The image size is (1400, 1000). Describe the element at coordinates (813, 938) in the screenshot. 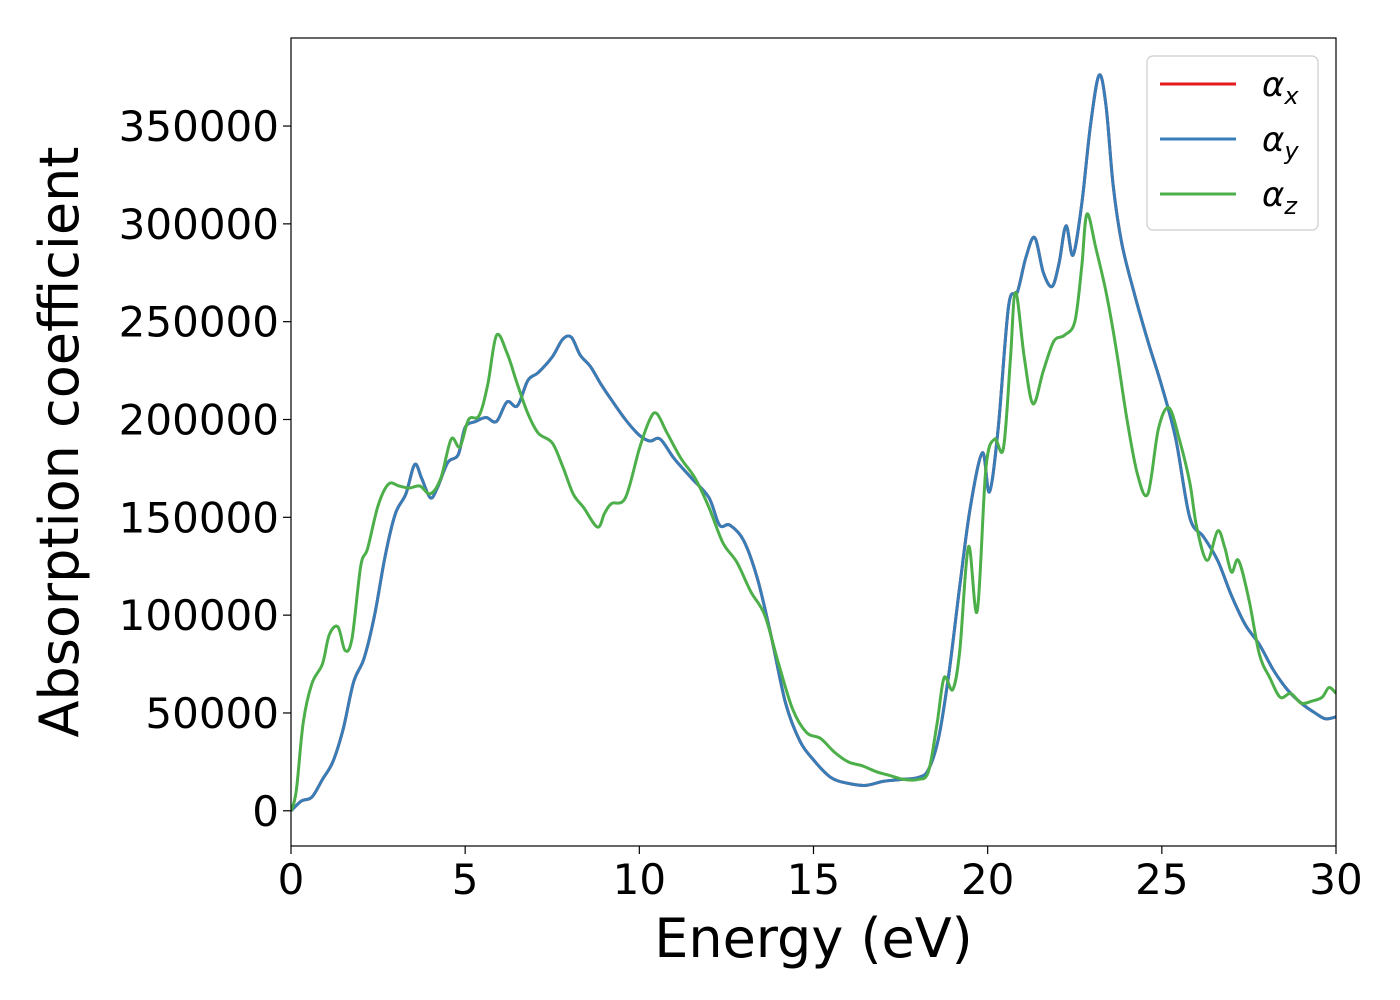

I see `x-axis-title: Energy (eV)` at that location.